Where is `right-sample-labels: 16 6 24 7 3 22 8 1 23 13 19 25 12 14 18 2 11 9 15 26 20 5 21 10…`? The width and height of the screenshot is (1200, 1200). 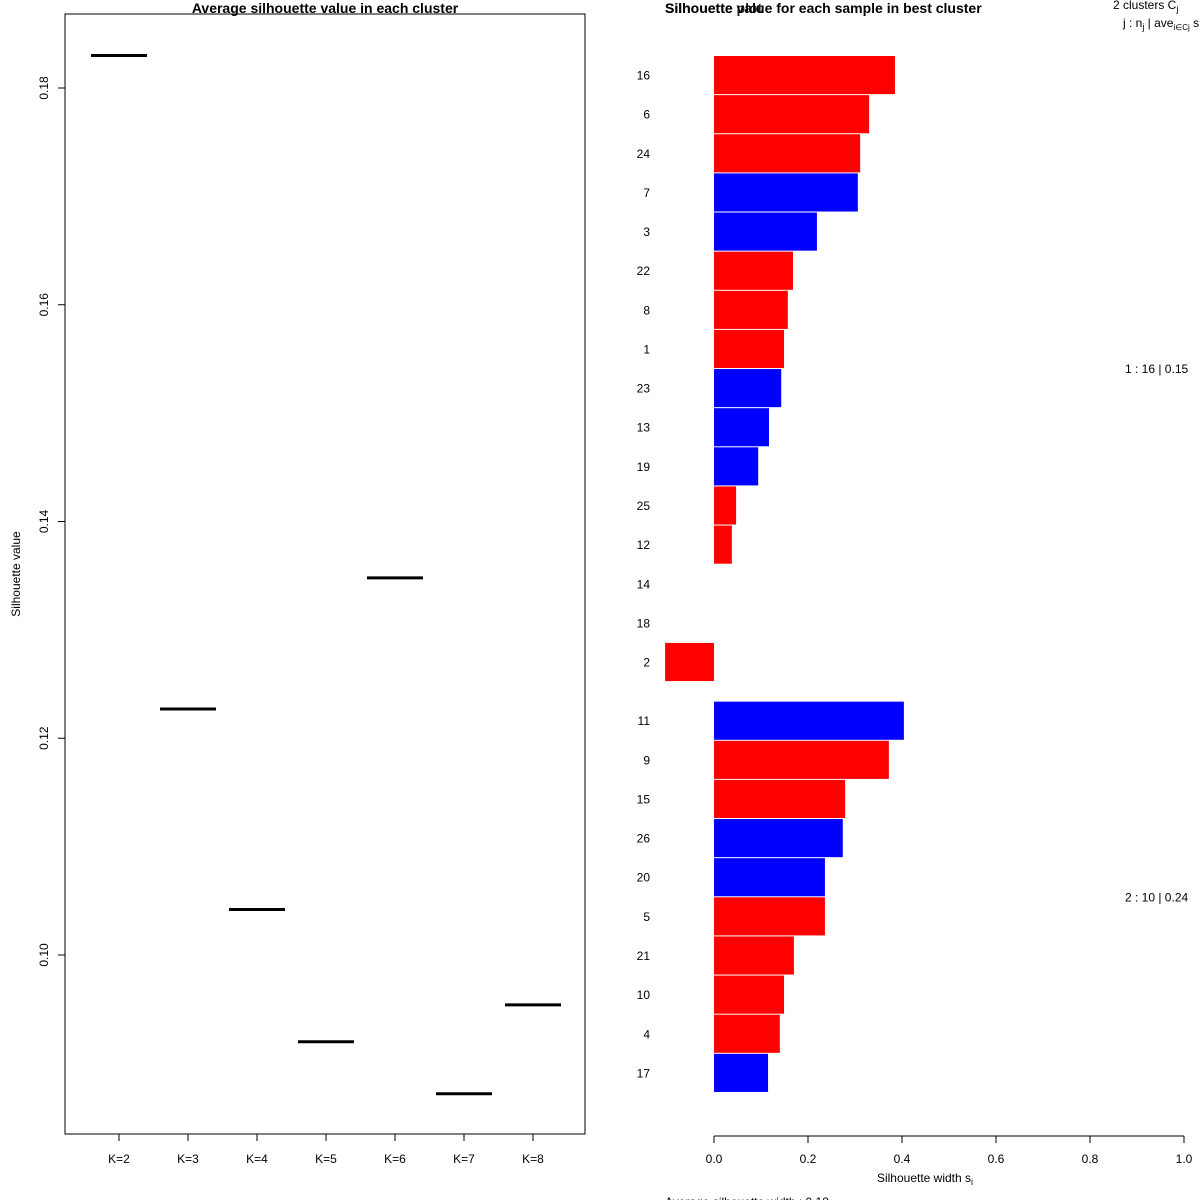 right-sample-labels: 16 6 24 7 3 22 8 1 23 13 19 25 12 14 18 2 11 9 15 26 20 5 21 10… is located at coordinates (644, 575).